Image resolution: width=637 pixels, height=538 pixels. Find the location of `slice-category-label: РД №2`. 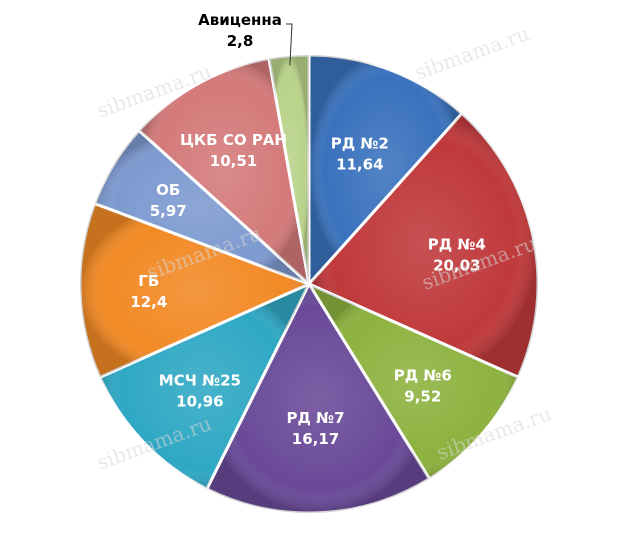

slice-category-label: РД №2 is located at coordinates (360, 143).